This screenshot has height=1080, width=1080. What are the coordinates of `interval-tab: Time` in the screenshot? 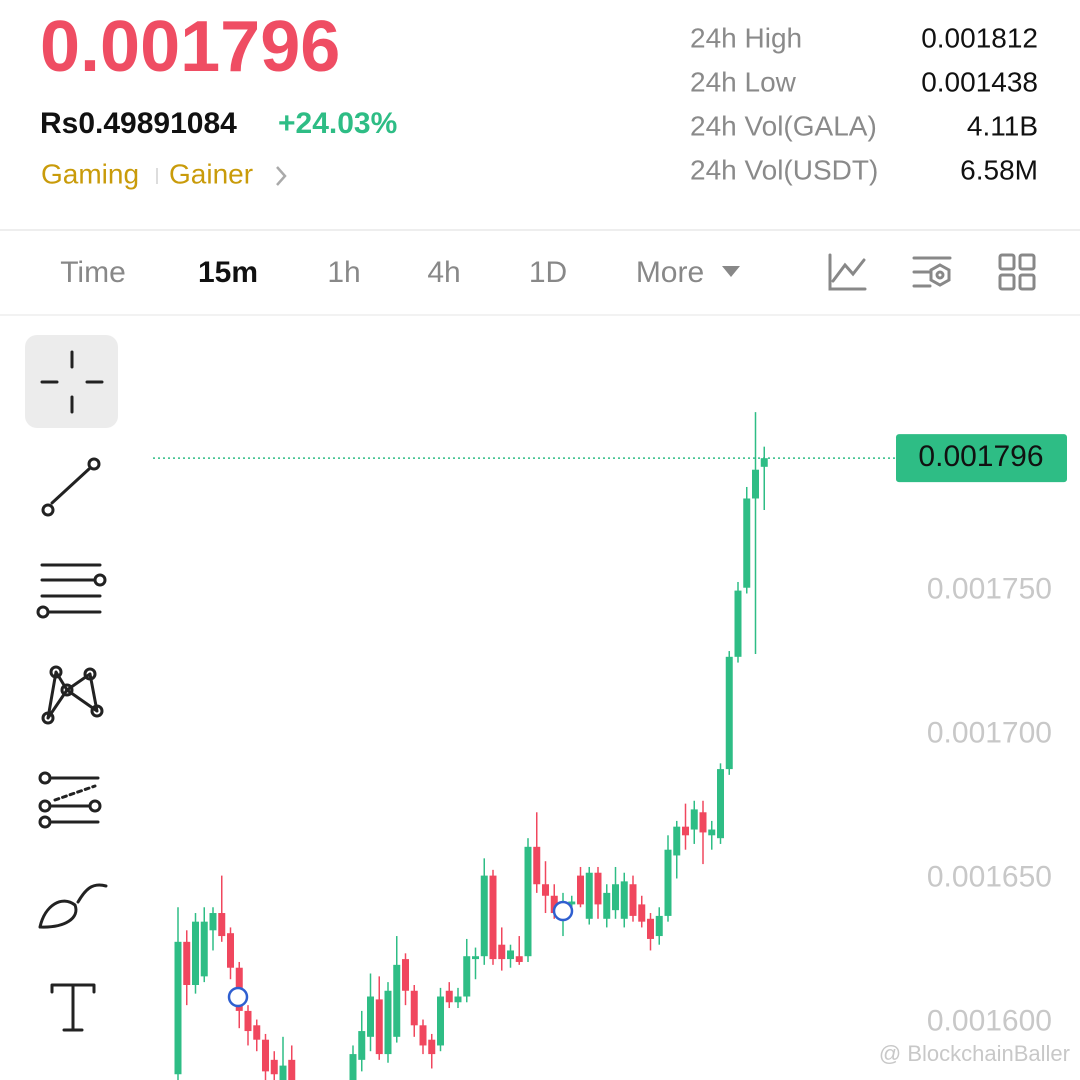 It's located at (93, 272).